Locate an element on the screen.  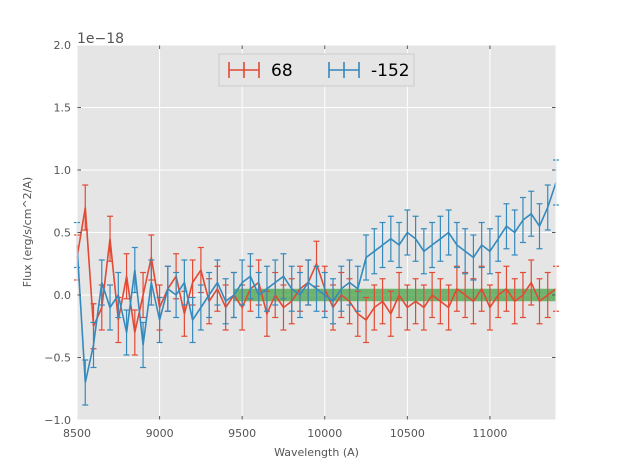
x-tick-label: 8500 is located at coordinates (77, 433).